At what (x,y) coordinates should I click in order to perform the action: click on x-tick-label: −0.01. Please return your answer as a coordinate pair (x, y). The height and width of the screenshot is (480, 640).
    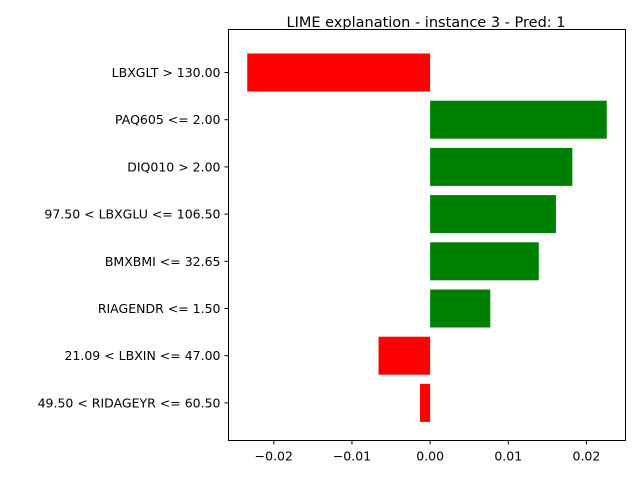
    Looking at the image, I should click on (352, 456).